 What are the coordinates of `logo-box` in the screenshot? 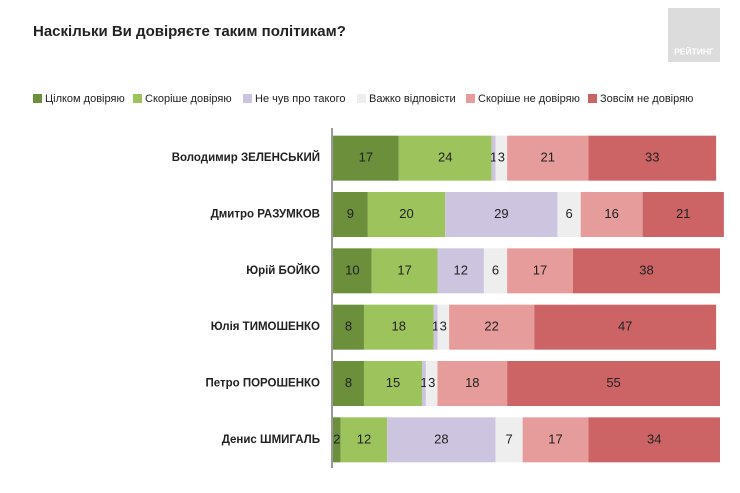 It's located at (694, 35).